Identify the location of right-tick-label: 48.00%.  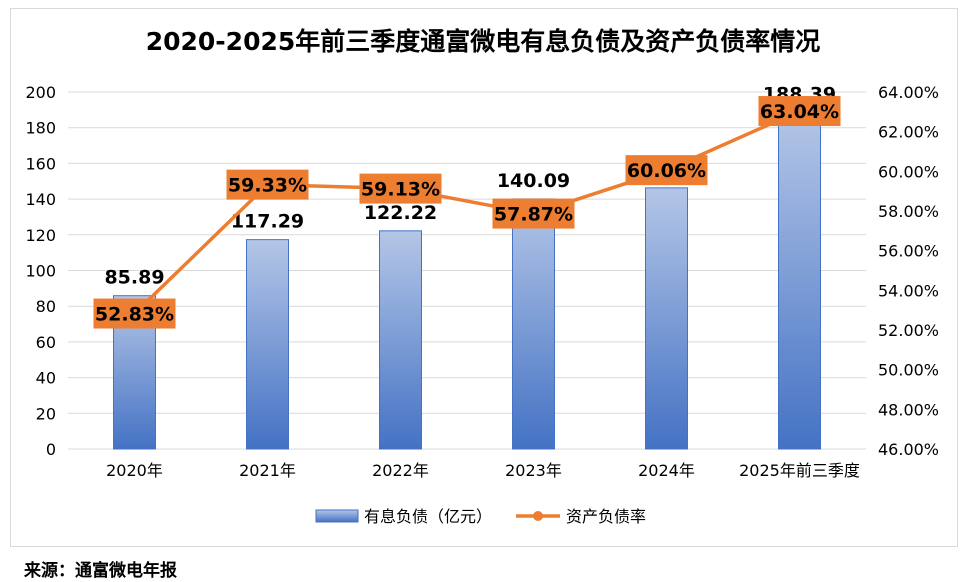
(908, 409).